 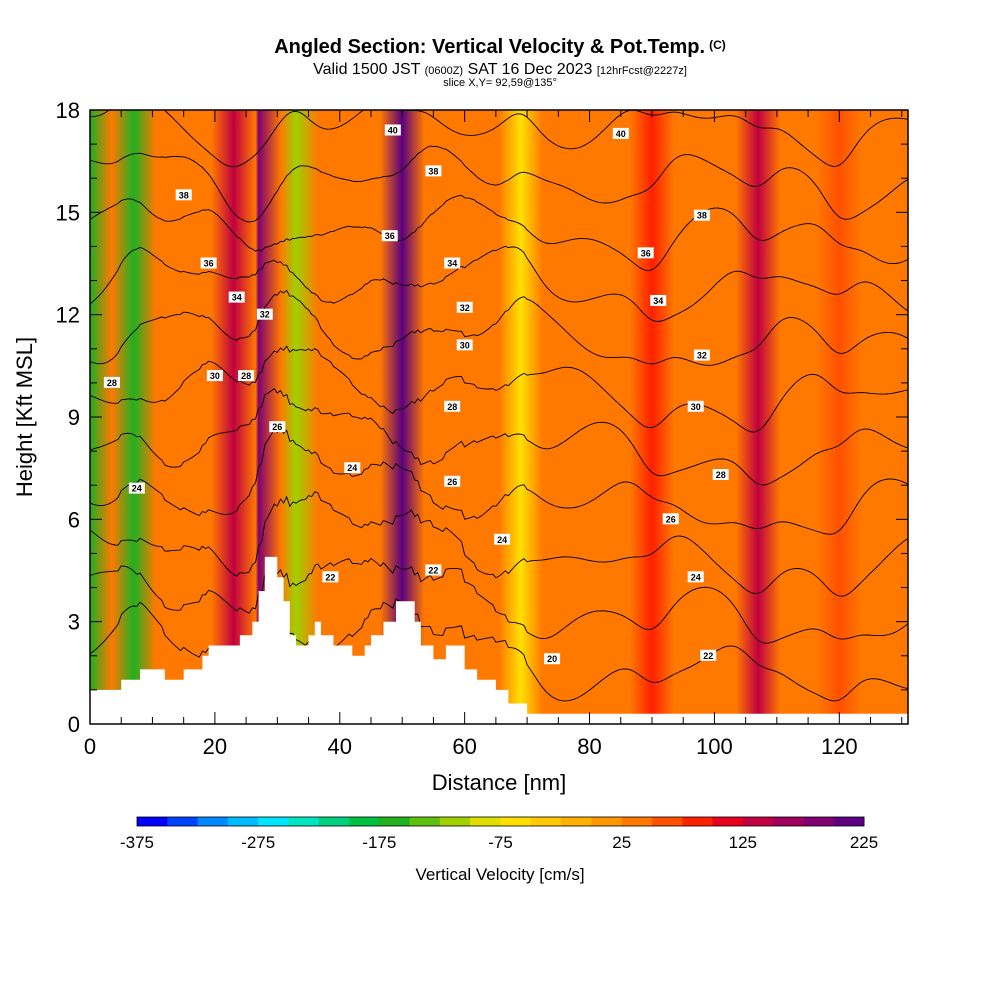 I want to click on contour-label-text: 34, so click(x=658, y=301).